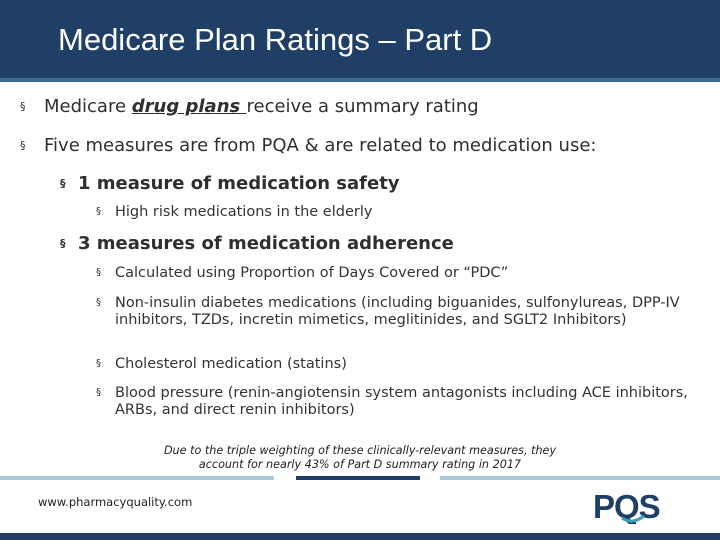 The width and height of the screenshot is (720, 540). What do you see at coordinates (362, 106) in the screenshot?
I see `bullet-text-post: receive a summary rating` at bounding box center [362, 106].